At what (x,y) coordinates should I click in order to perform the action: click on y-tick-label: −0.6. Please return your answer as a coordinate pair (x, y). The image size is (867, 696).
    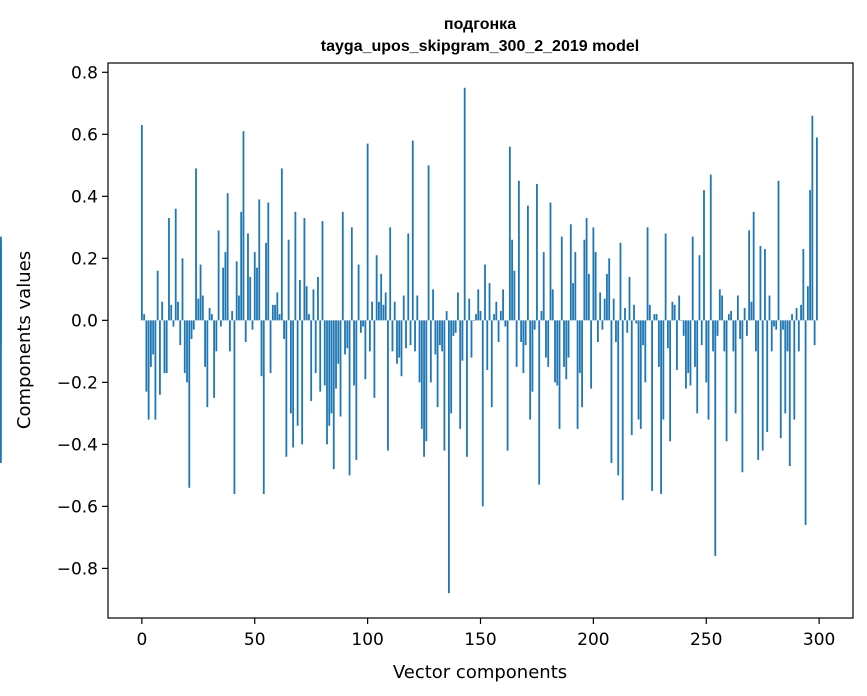
    Looking at the image, I should click on (77, 507).